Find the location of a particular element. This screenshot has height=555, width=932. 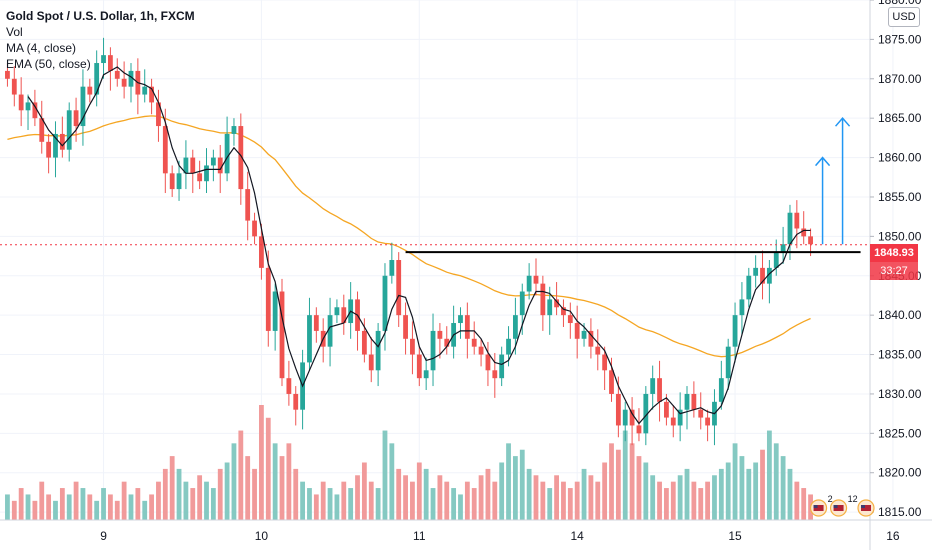

legend-title: Gold Spot / U.S. Dollar, 1h, FXCM is located at coordinates (100, 16).